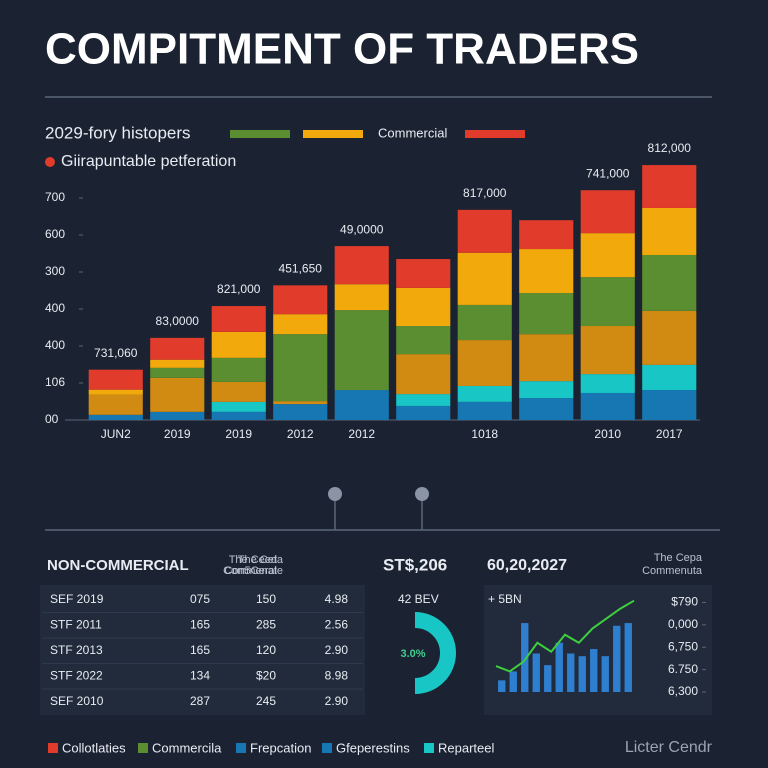 This screenshot has height=768, width=768. I want to click on bar-label: 741,000, so click(608, 173).